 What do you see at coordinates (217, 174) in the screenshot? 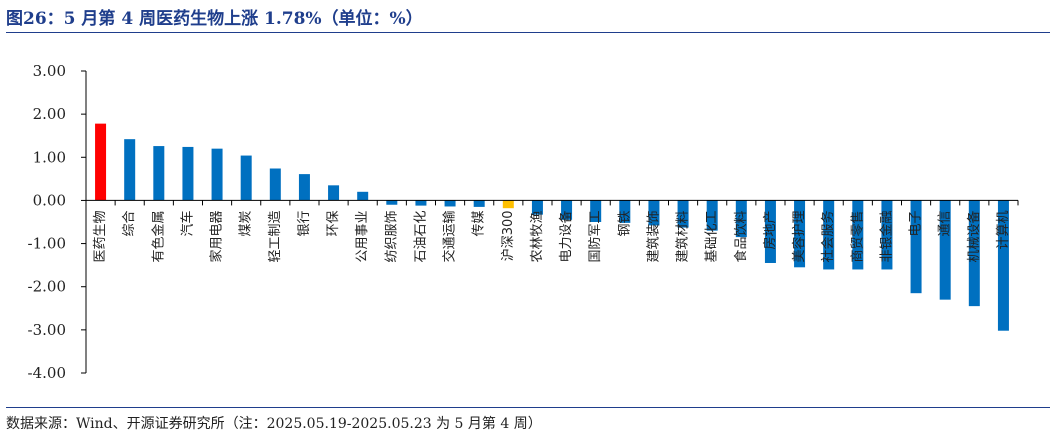
I see `bar-家用电器` at bounding box center [217, 174].